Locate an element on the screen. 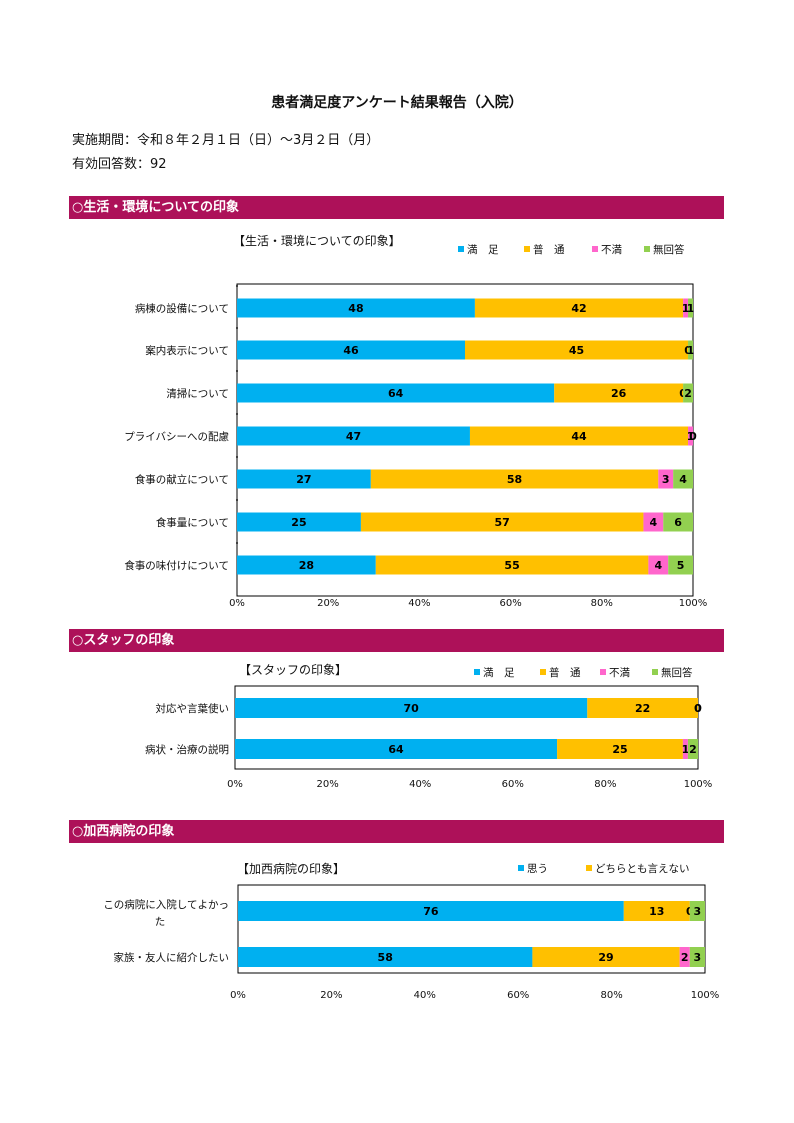 This screenshot has width=794, height=1123. bar-value-label: 57 is located at coordinates (502, 522).